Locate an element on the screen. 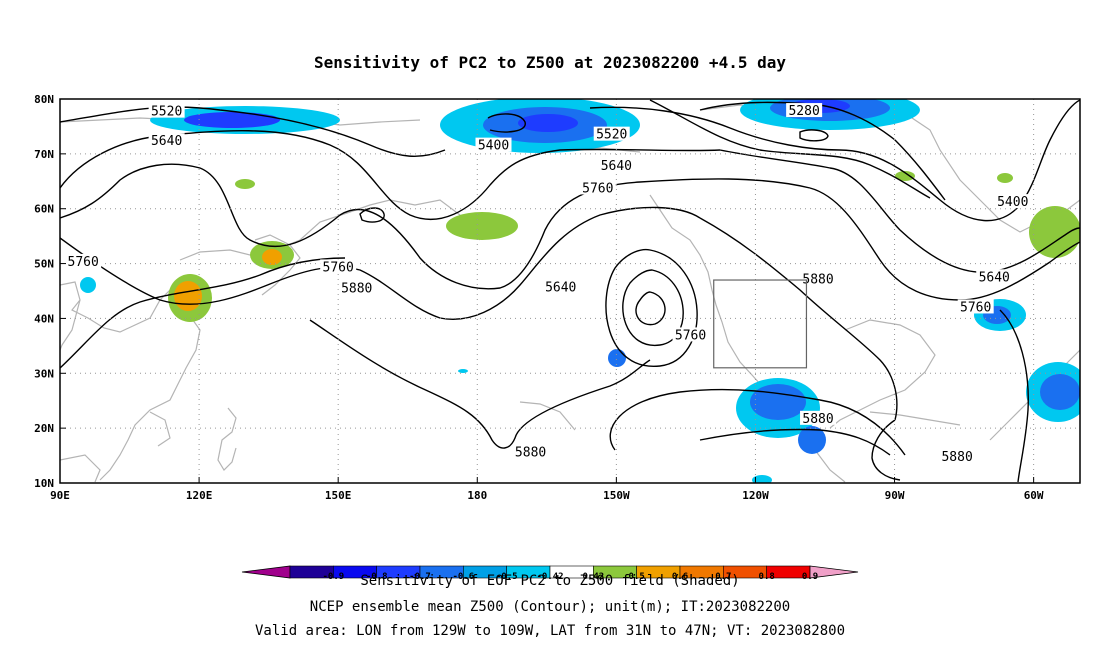 The image size is (1100, 650). contour-5400-east is located at coordinates (834, 160).